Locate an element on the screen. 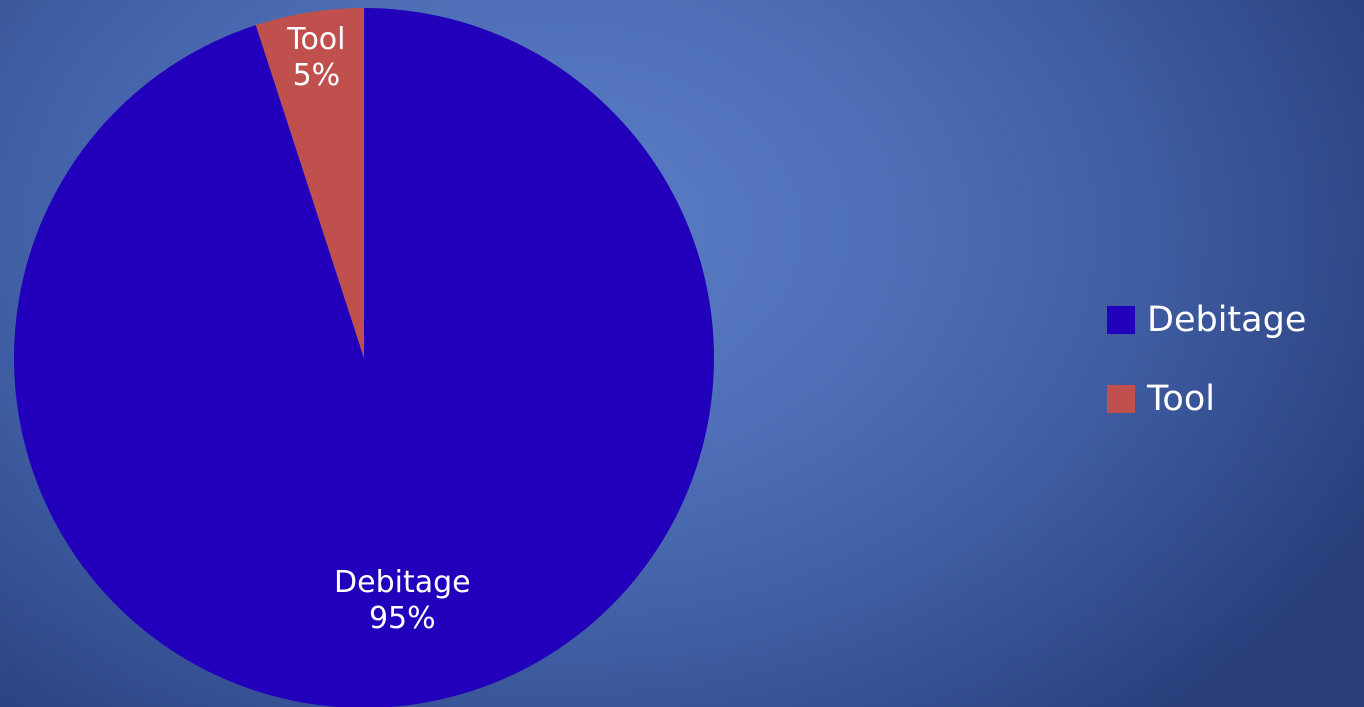 This screenshot has height=707, width=1364. data-label-category-debitage: Debitage is located at coordinates (402, 582).